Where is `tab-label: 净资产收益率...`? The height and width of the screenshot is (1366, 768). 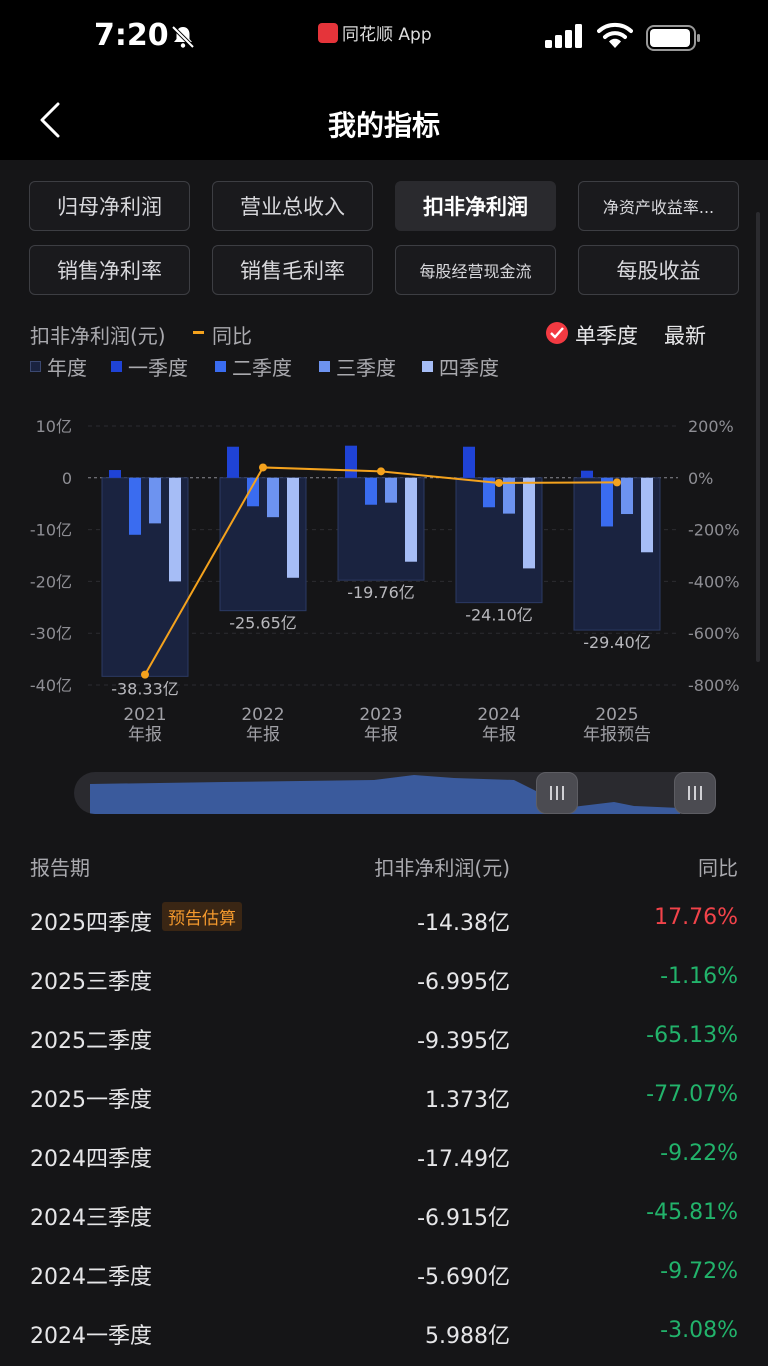
tab-label: 净资产收益率... is located at coordinates (658, 207).